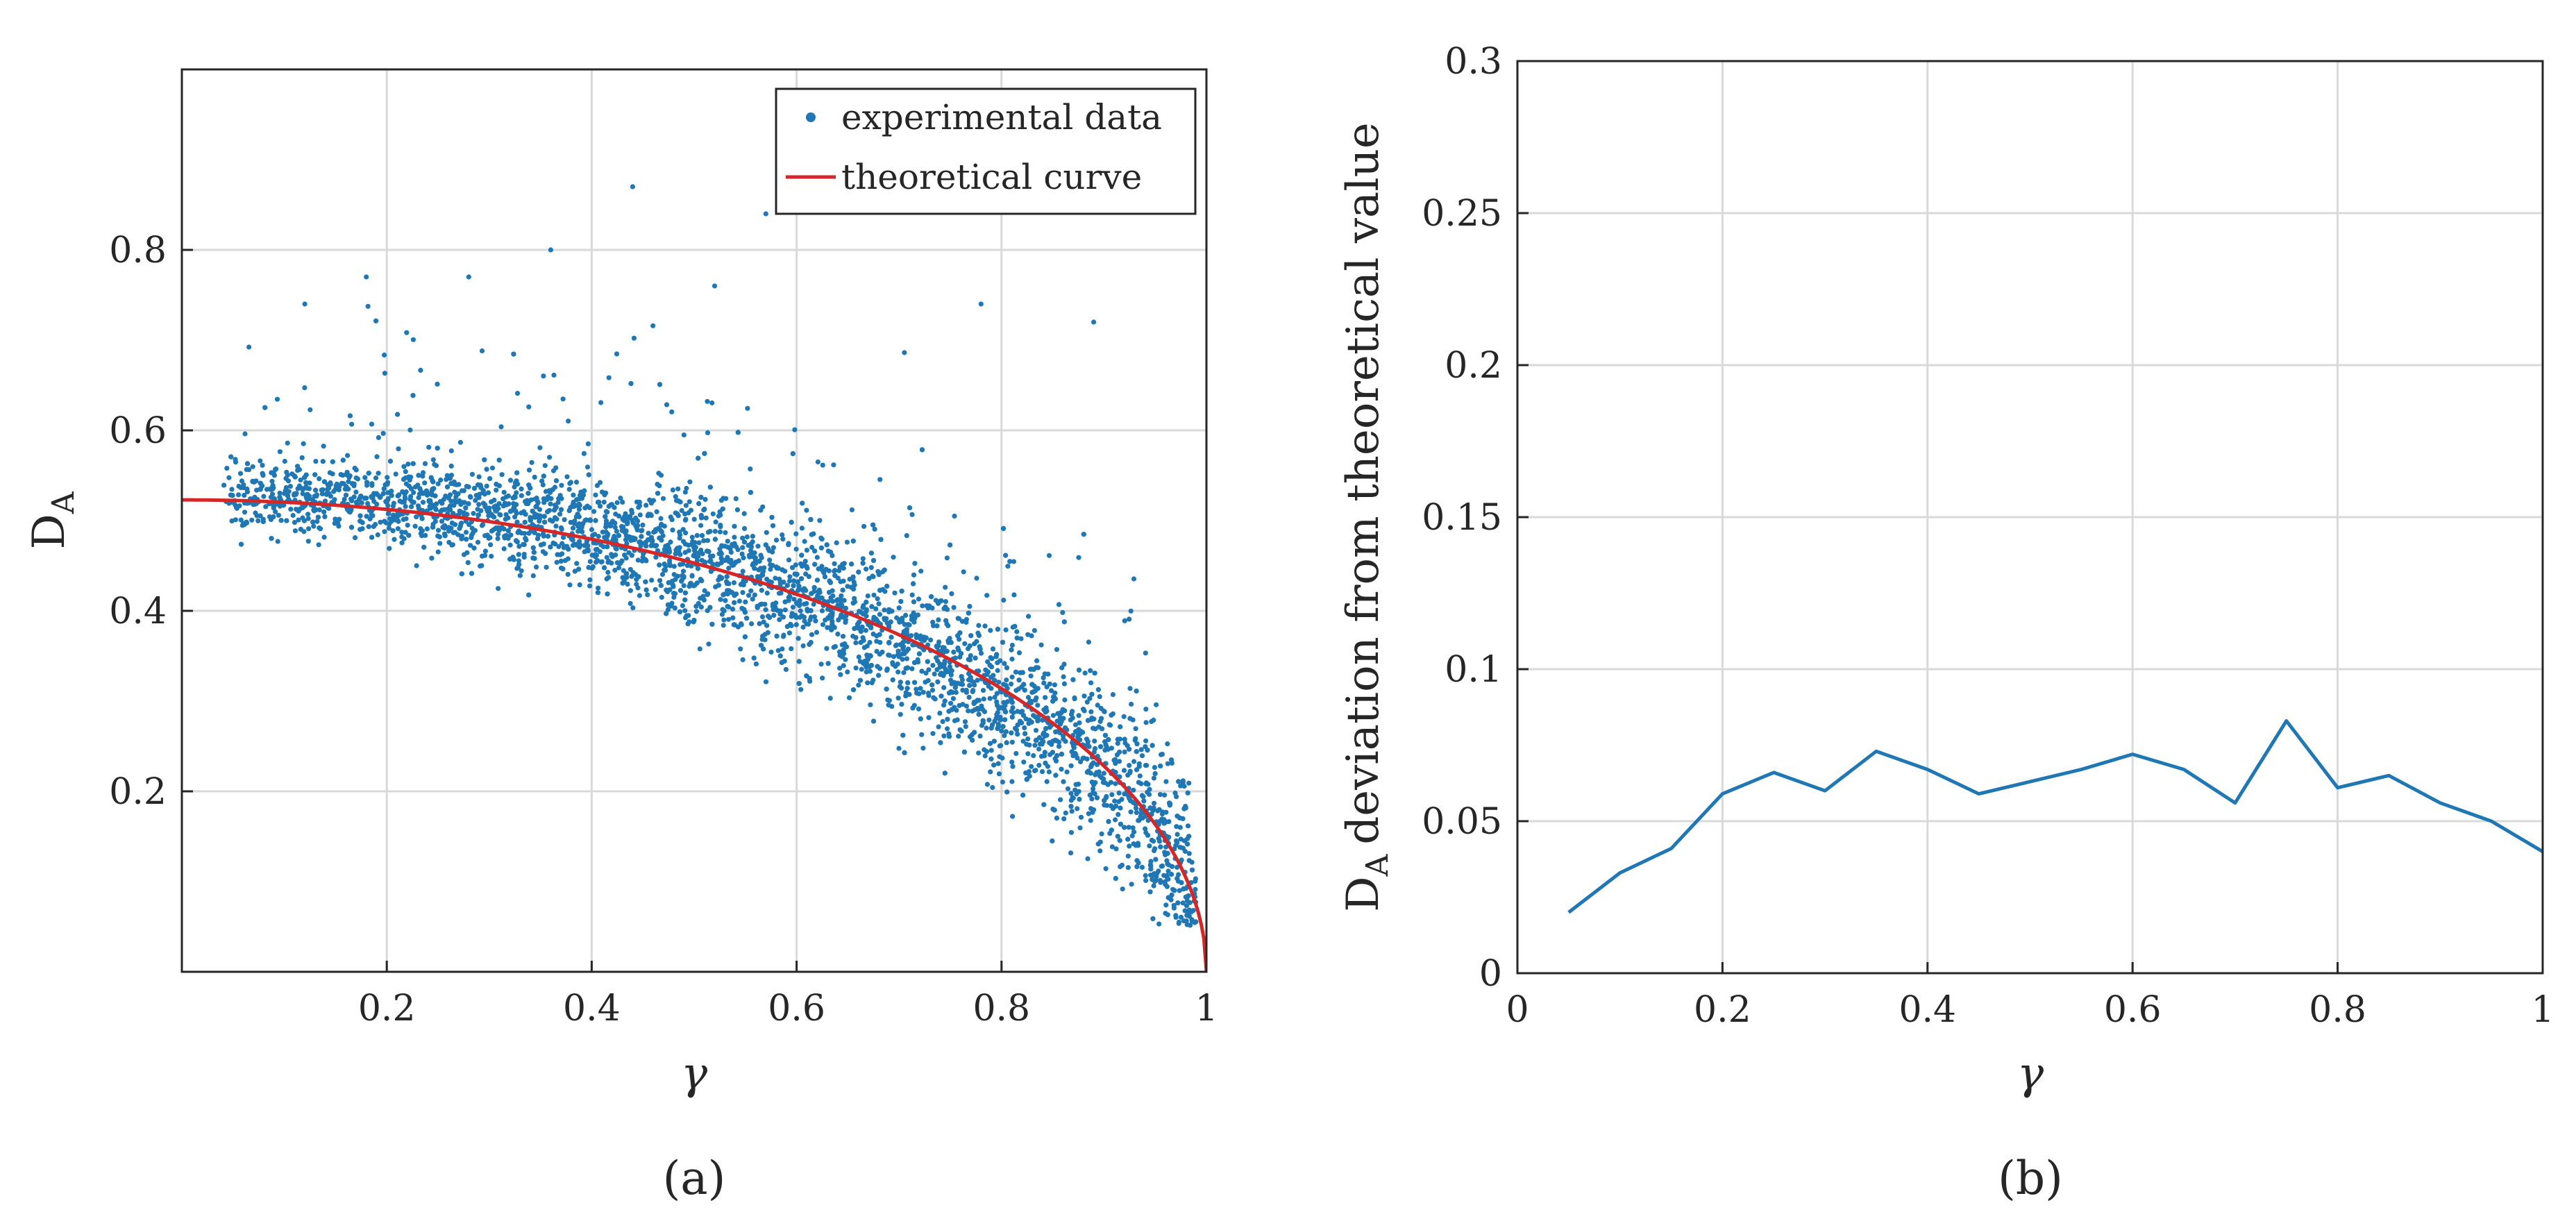 The width and height of the screenshot is (2576, 1221). I want to click on b-y-axis-label-subscript: A, so click(1377, 865).